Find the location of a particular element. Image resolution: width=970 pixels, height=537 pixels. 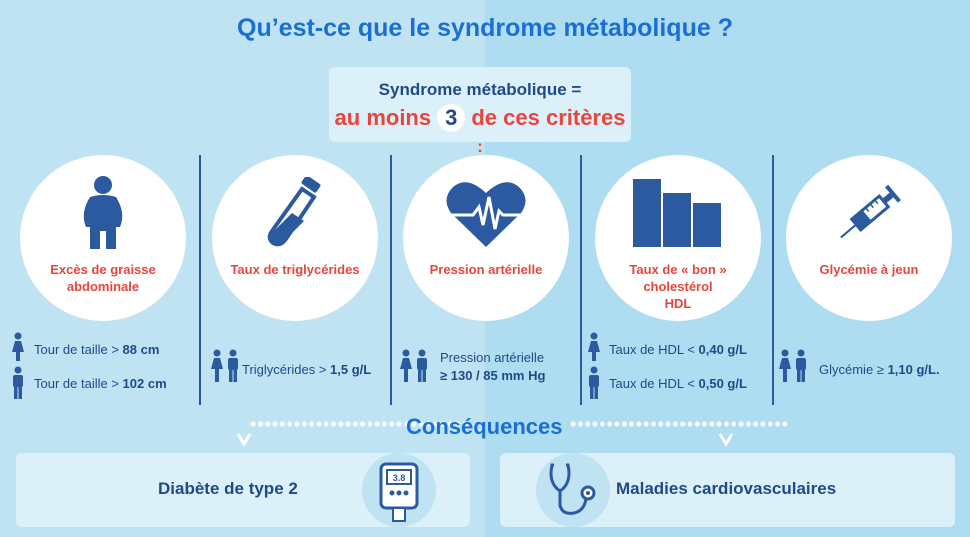

banner-line2: au moins 3 de ces critères : is located at coordinates (480, 131).